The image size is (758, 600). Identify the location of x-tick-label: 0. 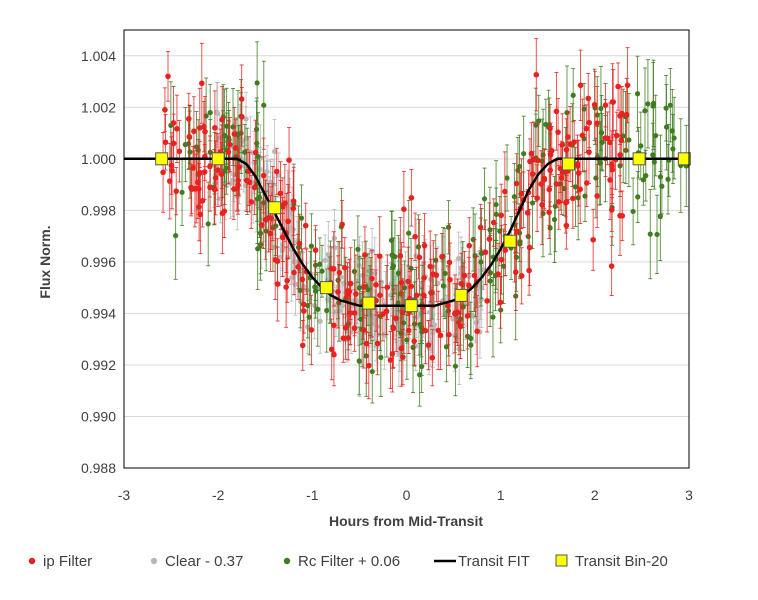
(407, 495).